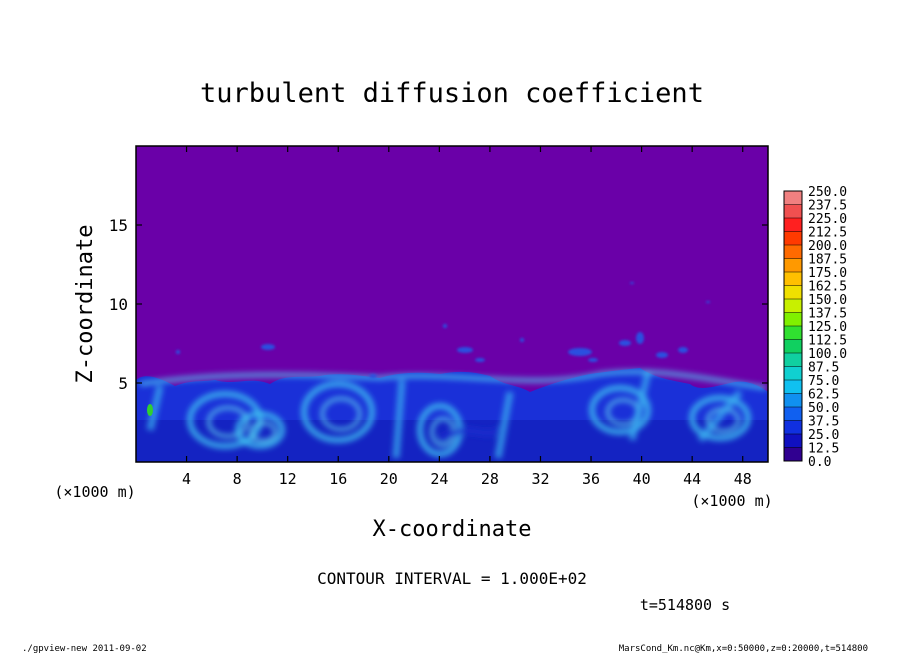 The width and height of the screenshot is (904, 654). Describe the element at coordinates (827, 219) in the screenshot. I see `colorbar-label: 225.0` at that location.